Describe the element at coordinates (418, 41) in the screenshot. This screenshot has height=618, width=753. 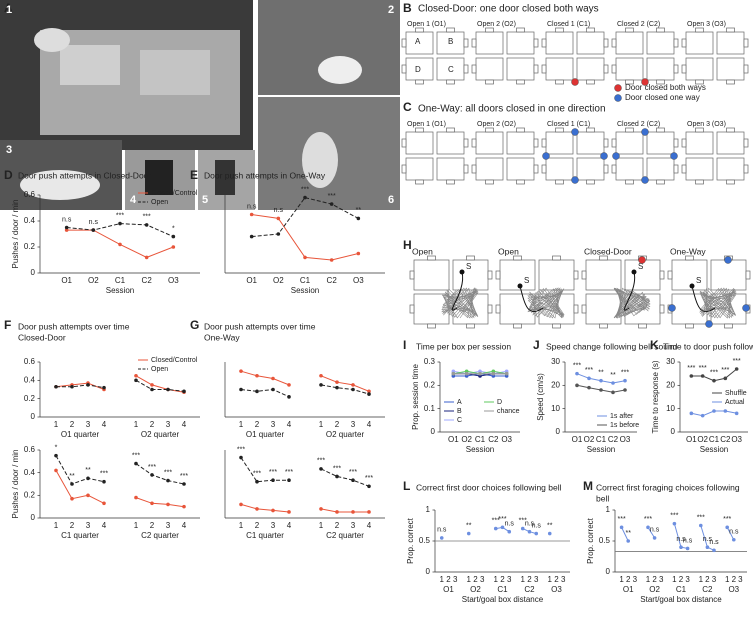
I see `box-label: A` at that location.